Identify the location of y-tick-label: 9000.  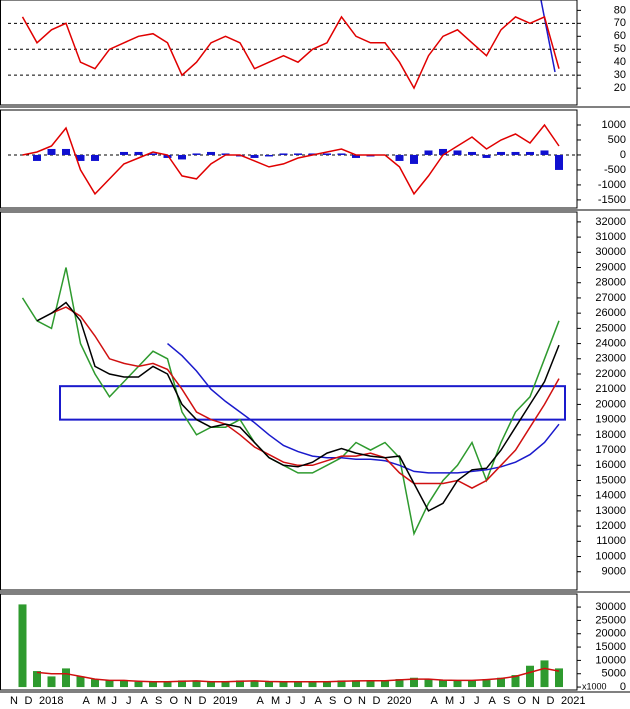
(614, 572).